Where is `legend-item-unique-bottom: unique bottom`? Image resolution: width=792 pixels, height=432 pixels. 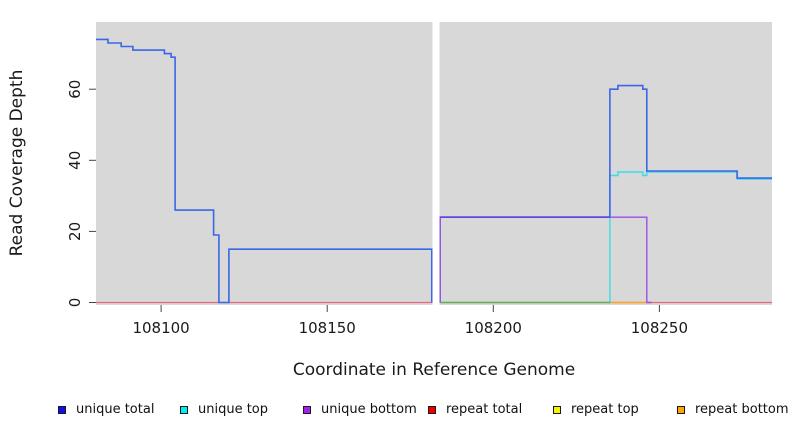
legend-item-unique-bottom: unique bottom is located at coordinates (360, 410).